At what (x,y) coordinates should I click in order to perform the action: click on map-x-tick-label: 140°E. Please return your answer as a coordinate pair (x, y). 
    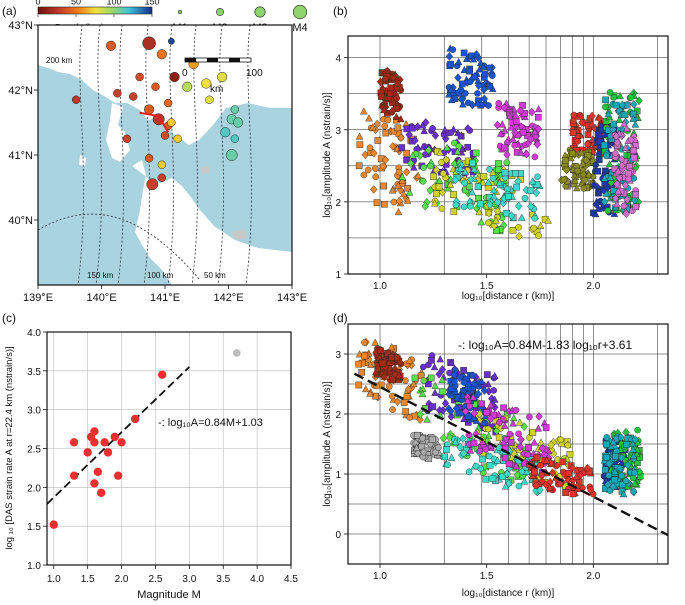
    Looking at the image, I should click on (101, 298).